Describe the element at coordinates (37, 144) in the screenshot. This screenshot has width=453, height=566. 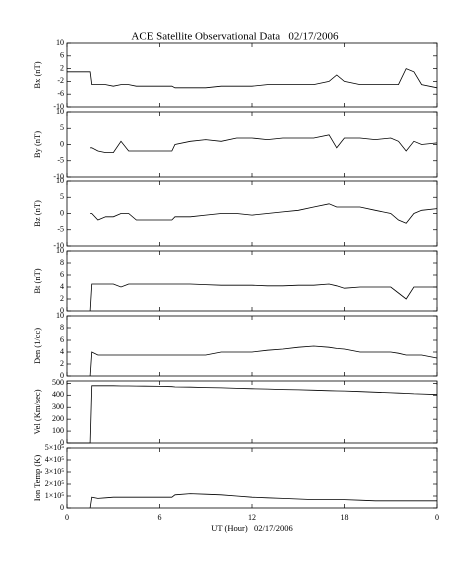
I see `y-axis-label: By (nT)` at that location.